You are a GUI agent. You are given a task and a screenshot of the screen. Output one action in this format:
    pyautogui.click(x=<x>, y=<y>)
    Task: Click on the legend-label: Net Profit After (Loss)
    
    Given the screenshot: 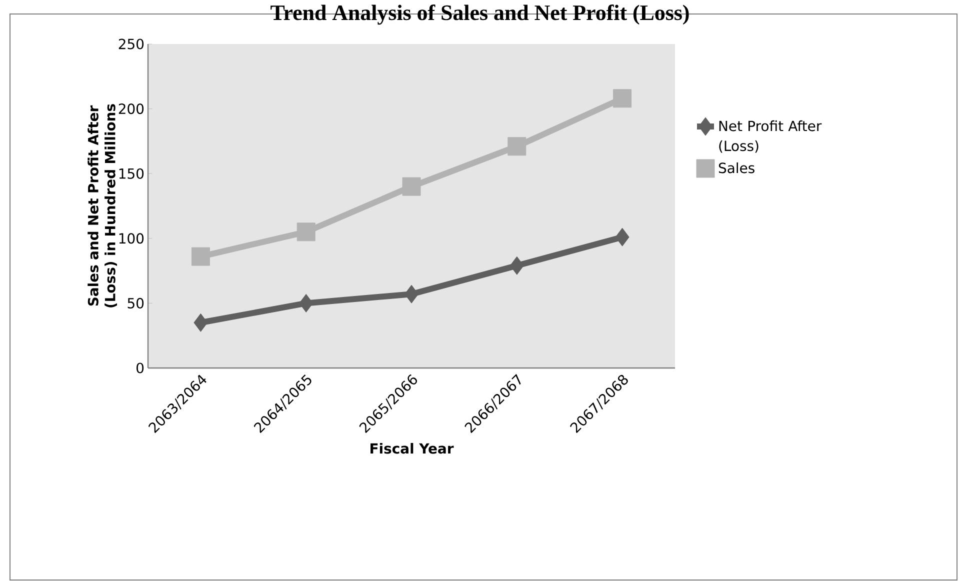 What is the action you would take?
    pyautogui.click(x=770, y=136)
    